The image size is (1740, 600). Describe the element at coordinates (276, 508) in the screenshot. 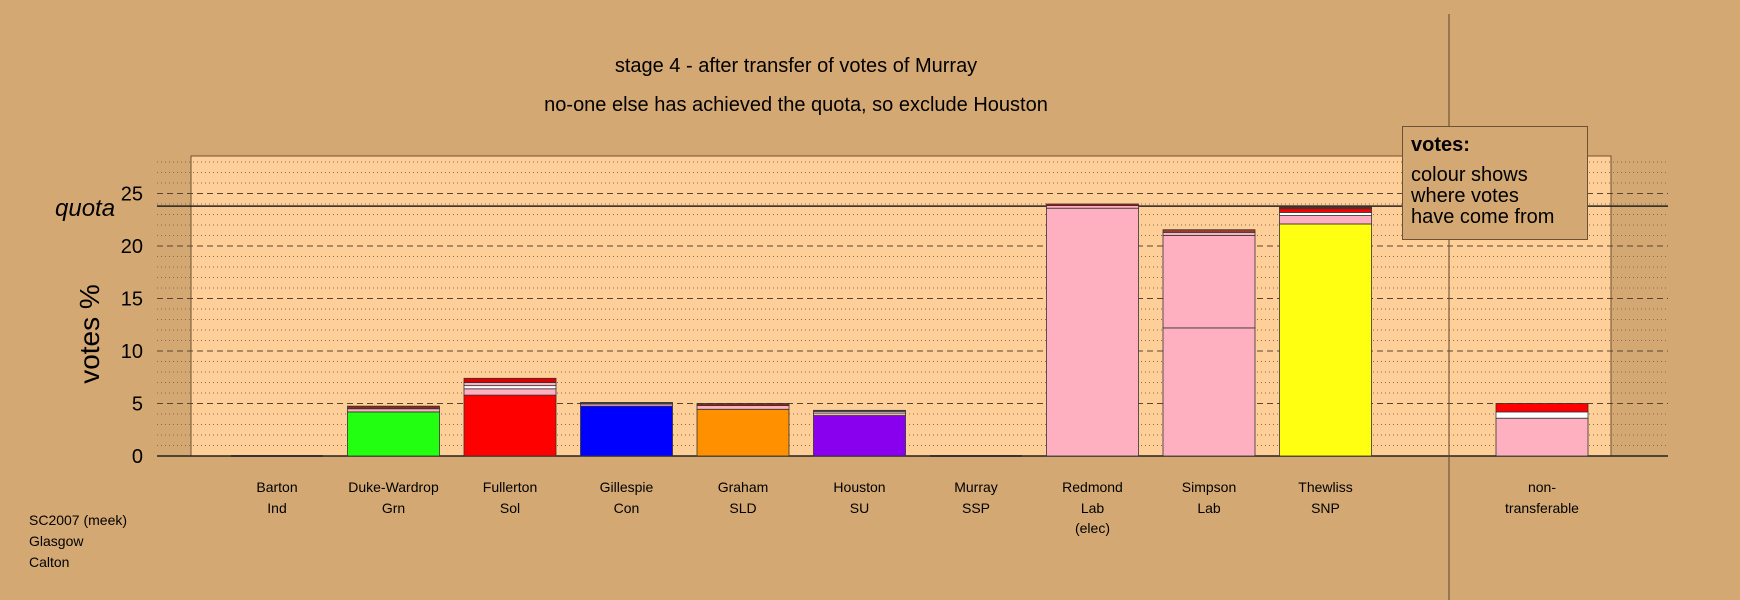

I see `candidate-party: Ind` at that location.